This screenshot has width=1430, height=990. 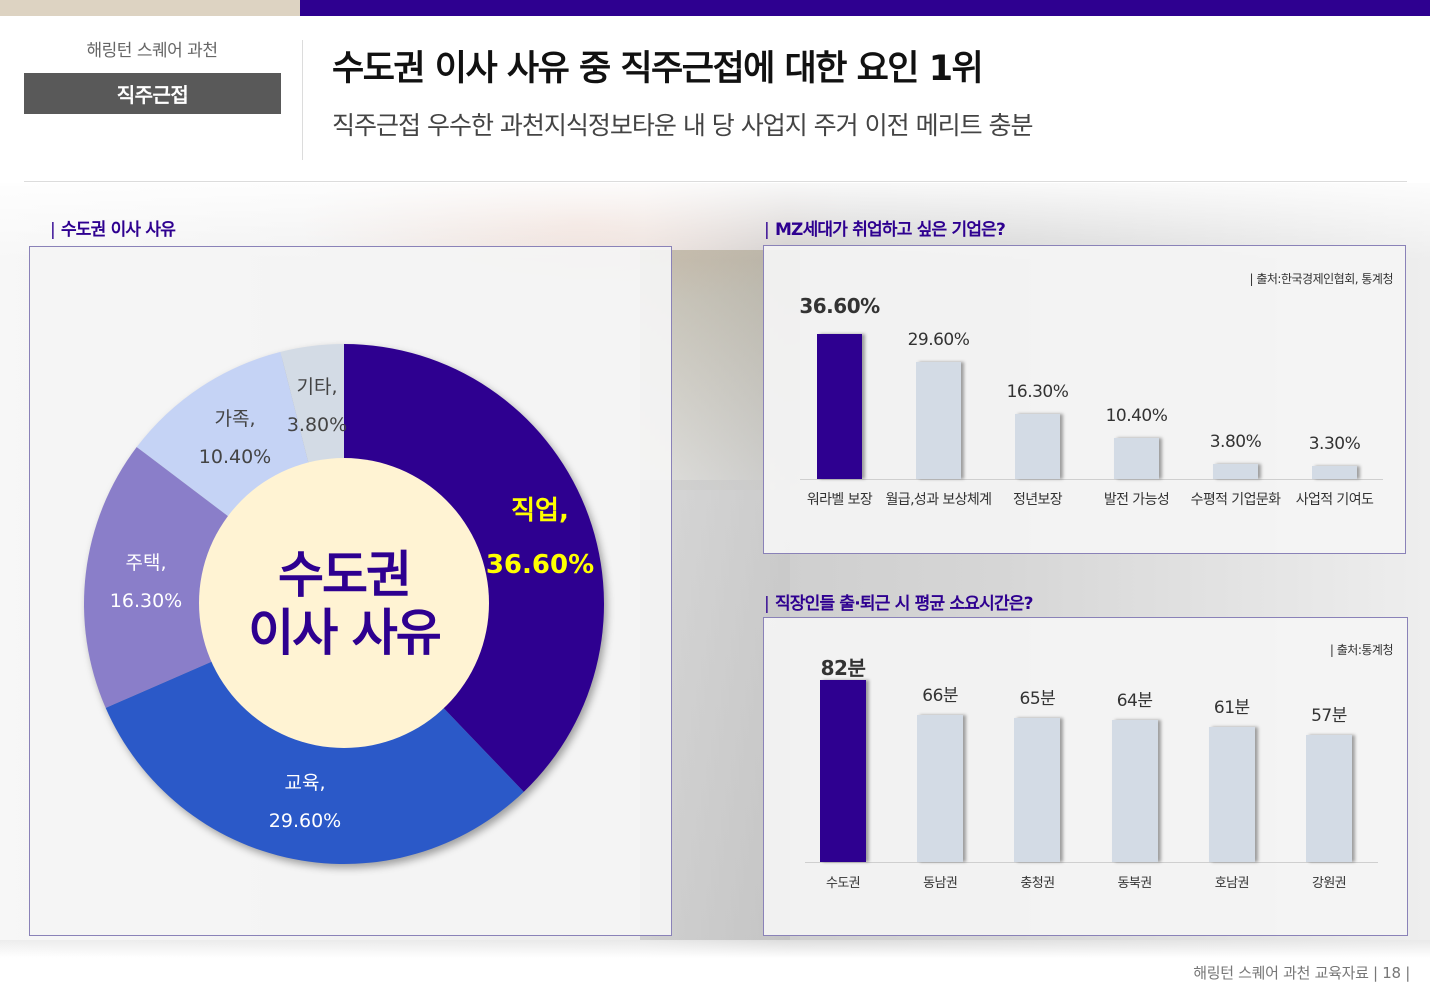 What do you see at coordinates (235, 438) in the screenshot?
I see `donut-label-family: 가족, 10.40%` at bounding box center [235, 438].